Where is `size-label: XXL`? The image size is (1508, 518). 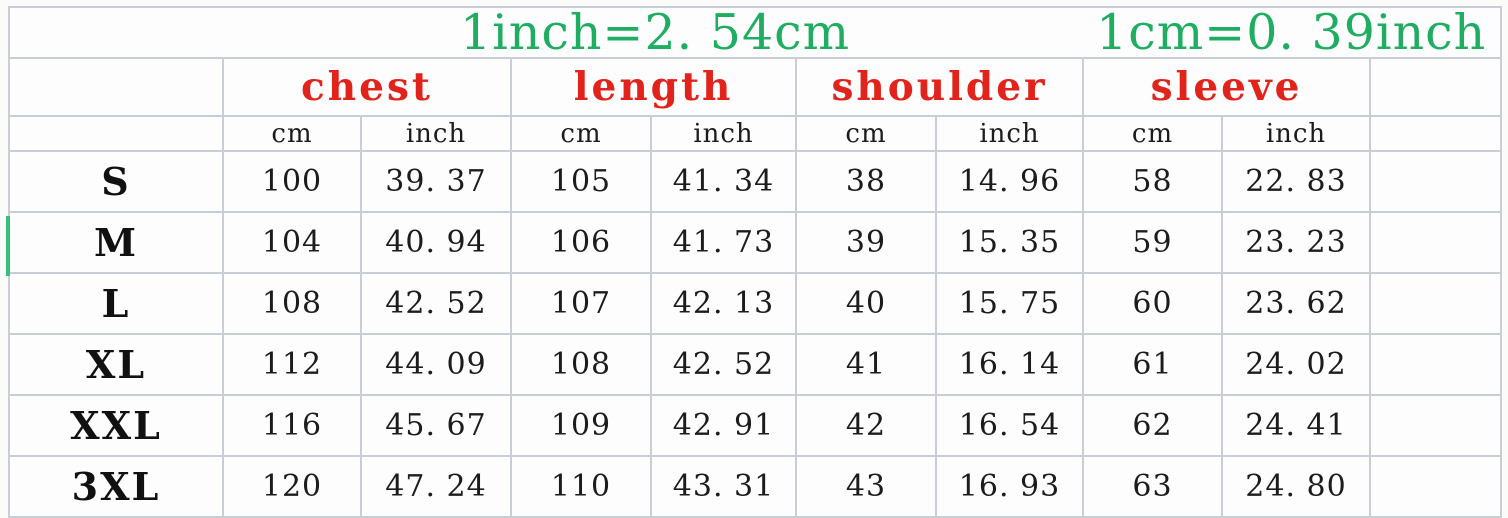
size-label: XXL is located at coordinates (116, 425).